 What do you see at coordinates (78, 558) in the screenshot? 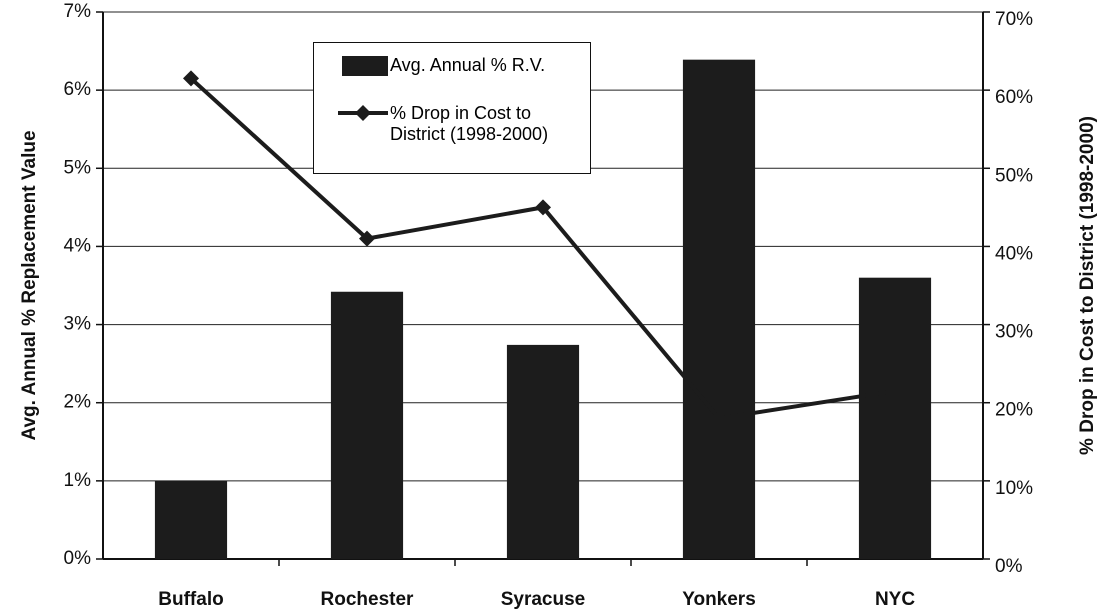
I see `y-tick-label: 0%` at bounding box center [78, 558].